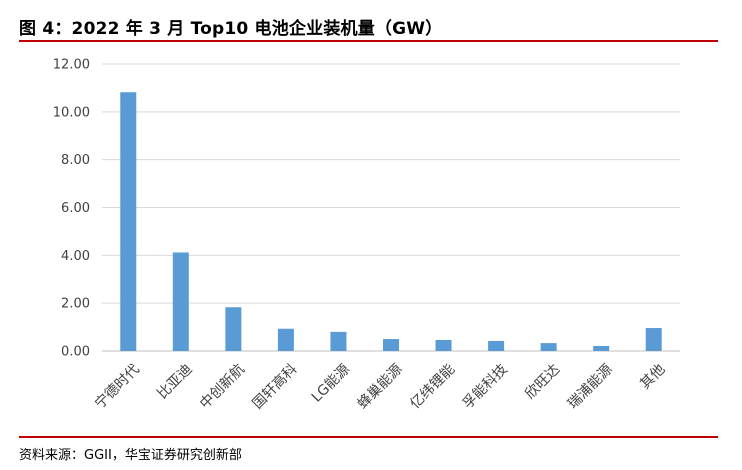 This screenshot has height=470, width=742. I want to click on x-tick-label: 蜂巢能源, so click(380, 386).